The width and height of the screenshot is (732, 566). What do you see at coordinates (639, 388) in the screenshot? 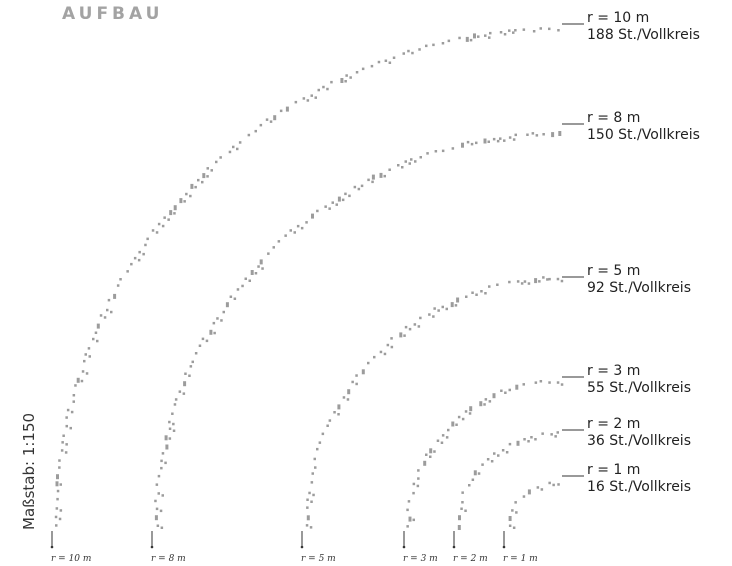
I see `ring-count-label: 55 St./Vollkreis` at bounding box center [639, 388].